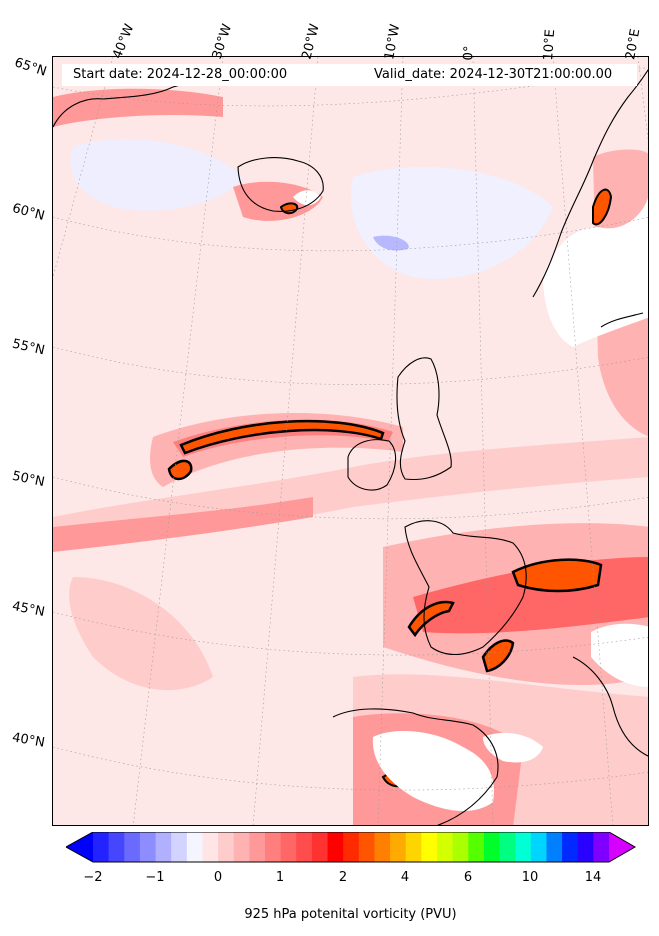 The image size is (659, 936). What do you see at coordinates (28, 347) in the screenshot?
I see `lat-label-55n: 55°N` at bounding box center [28, 347].